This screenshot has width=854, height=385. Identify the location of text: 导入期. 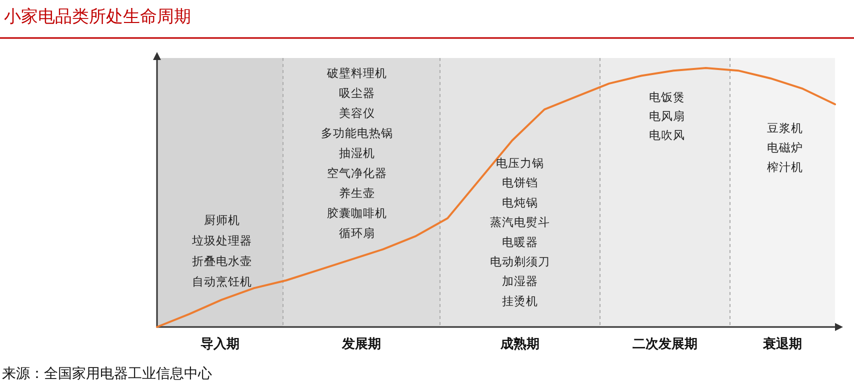
(220, 344).